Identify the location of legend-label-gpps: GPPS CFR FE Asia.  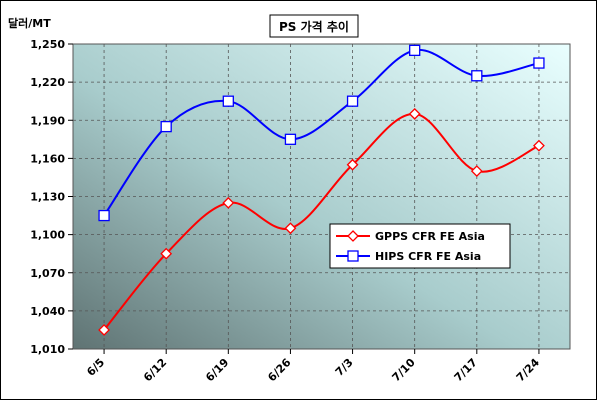
(430, 236).